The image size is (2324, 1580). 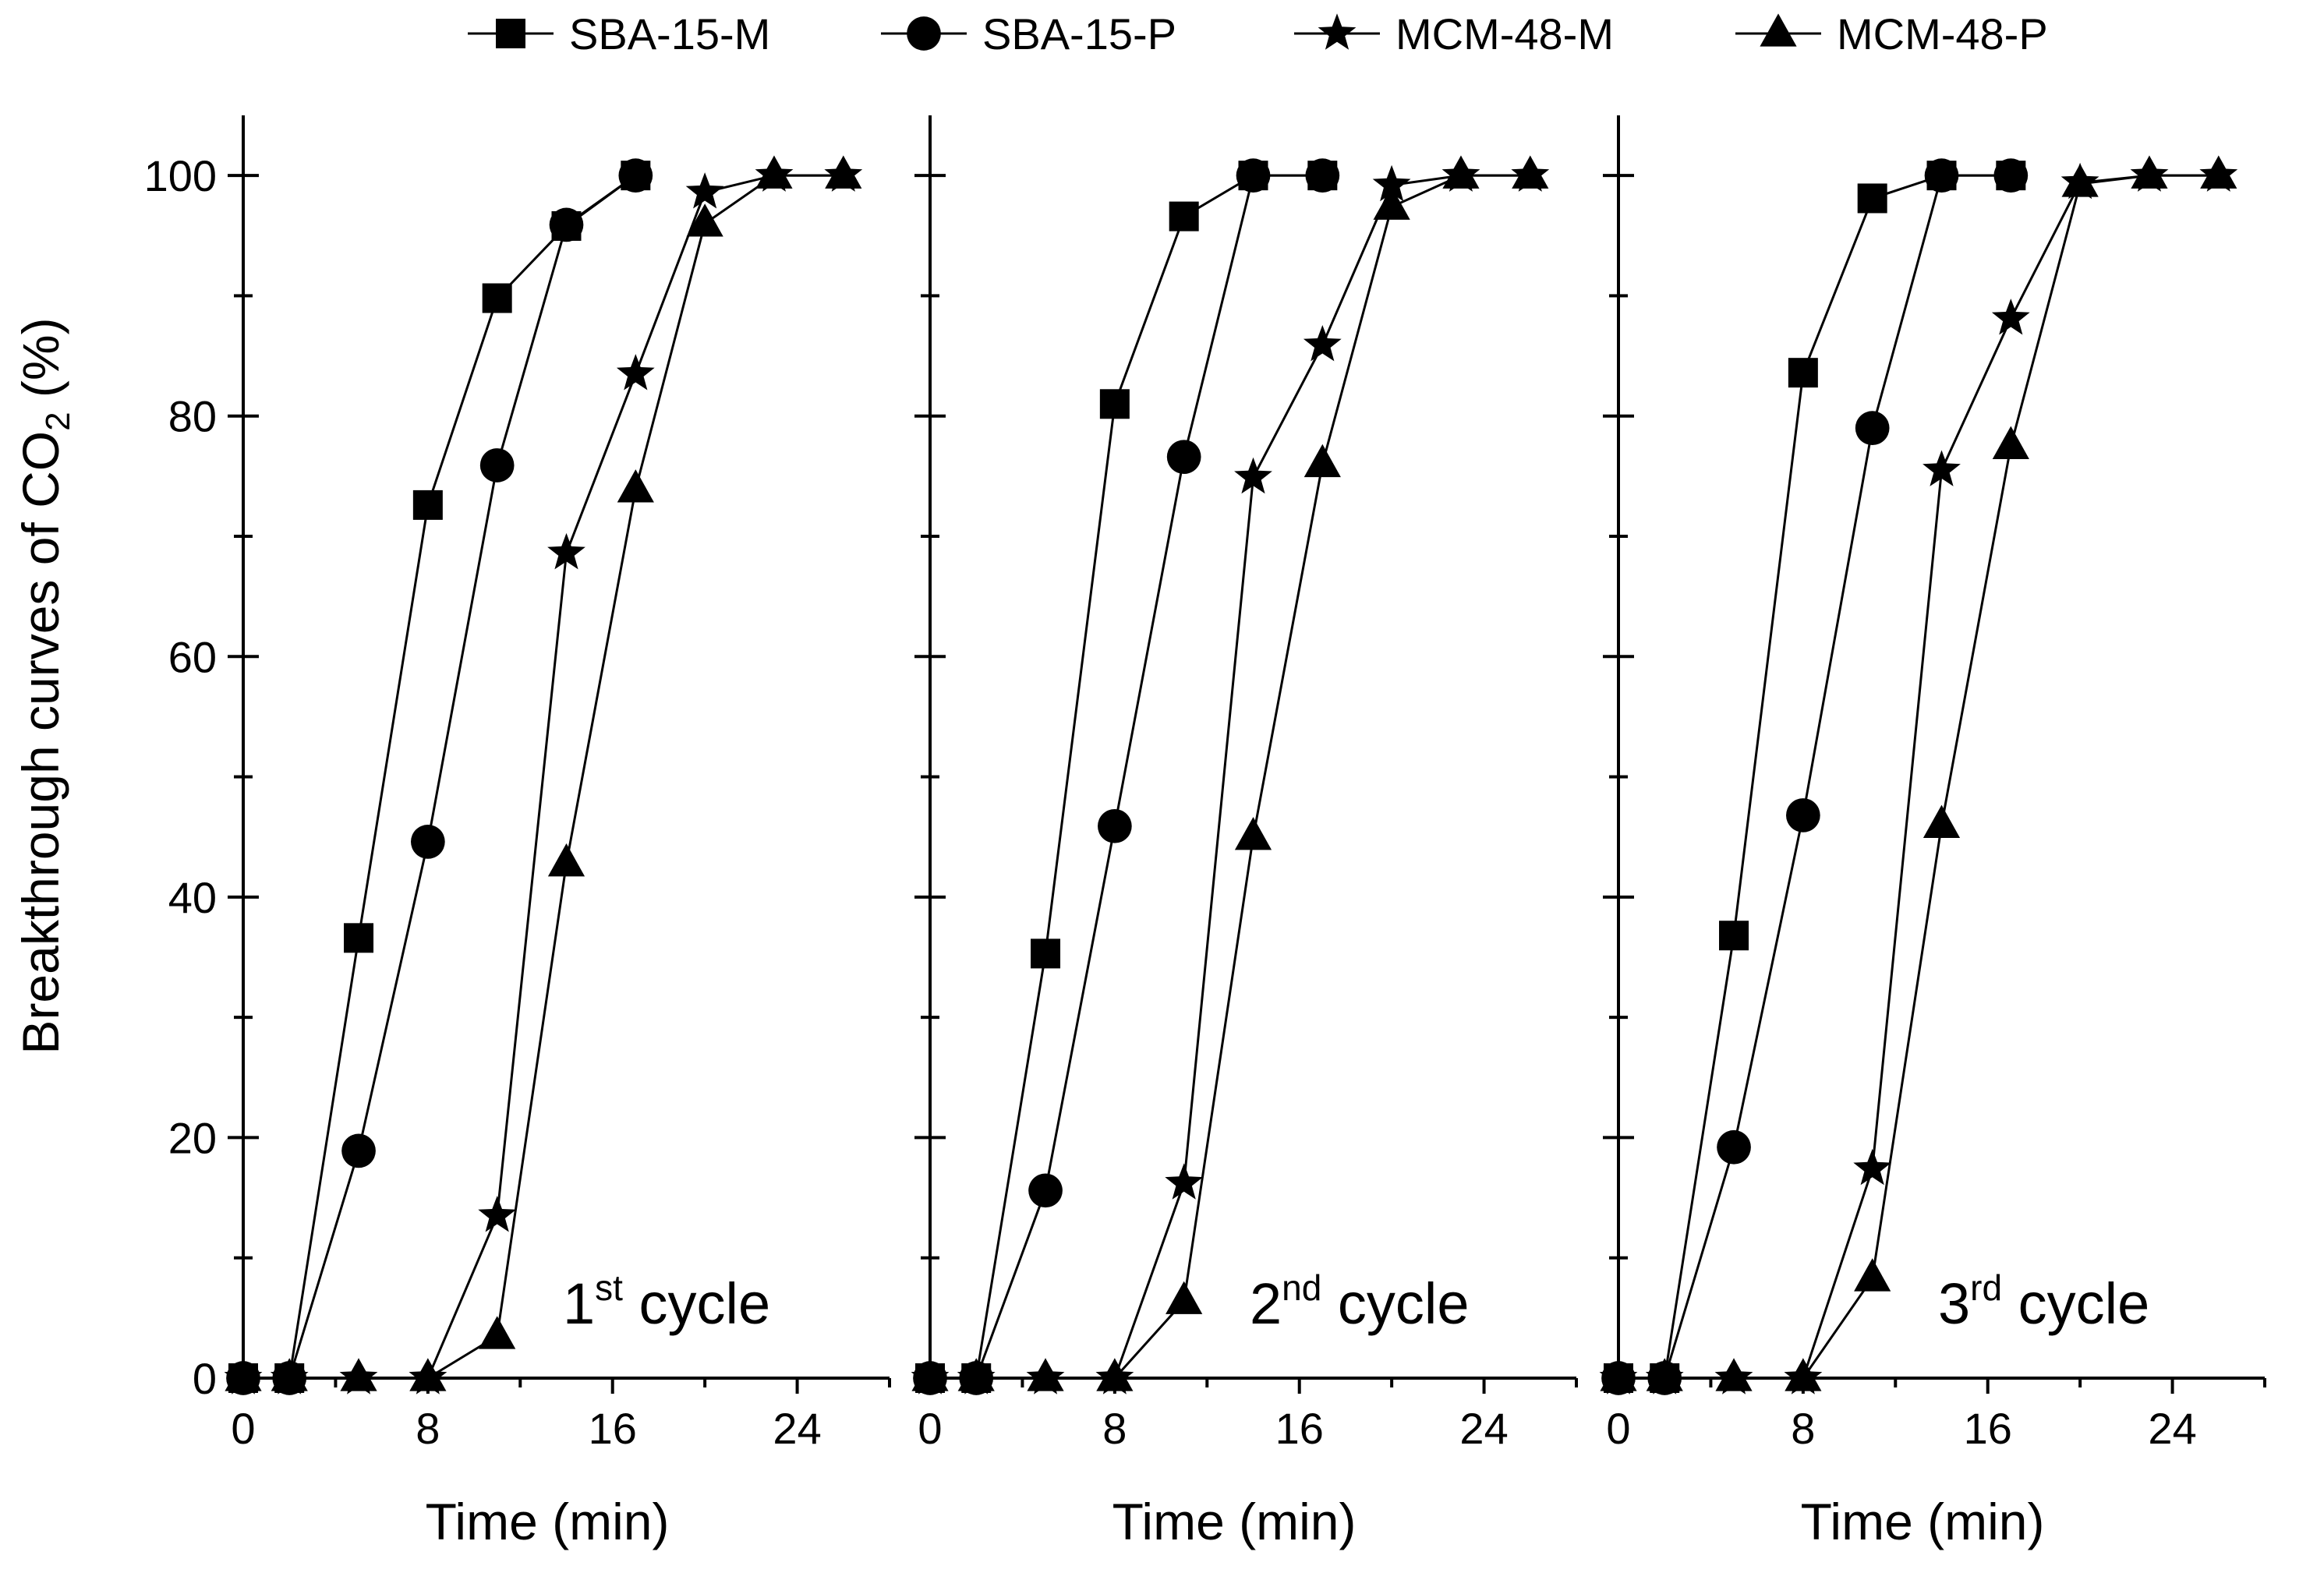 What do you see at coordinates (924, 33) in the screenshot?
I see `legend-marker-circle` at bounding box center [924, 33].